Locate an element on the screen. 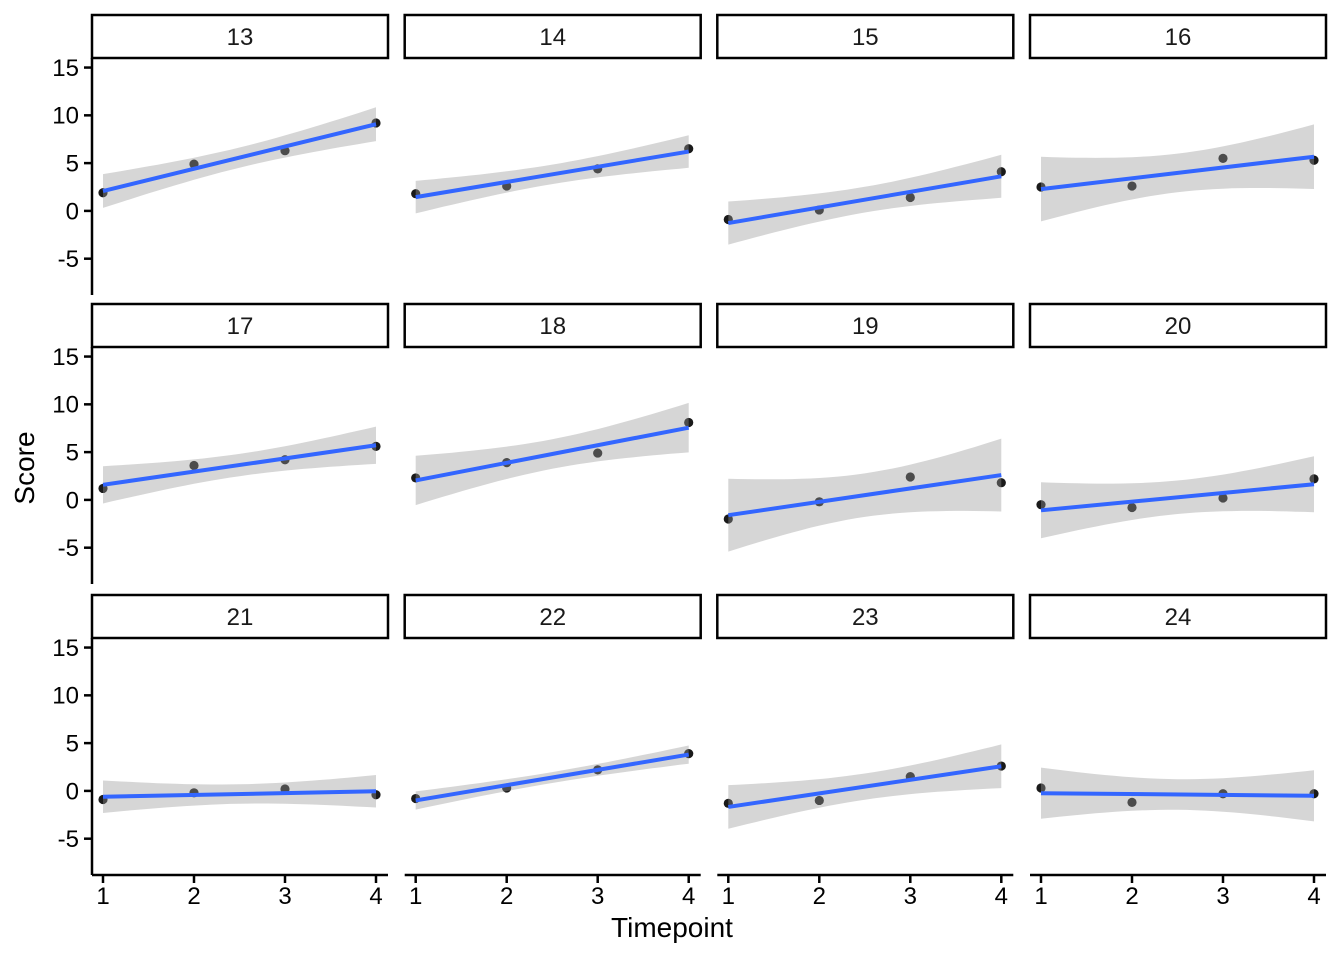 The width and height of the screenshot is (1344, 960). facet-strip-label: 13 is located at coordinates (240, 37).